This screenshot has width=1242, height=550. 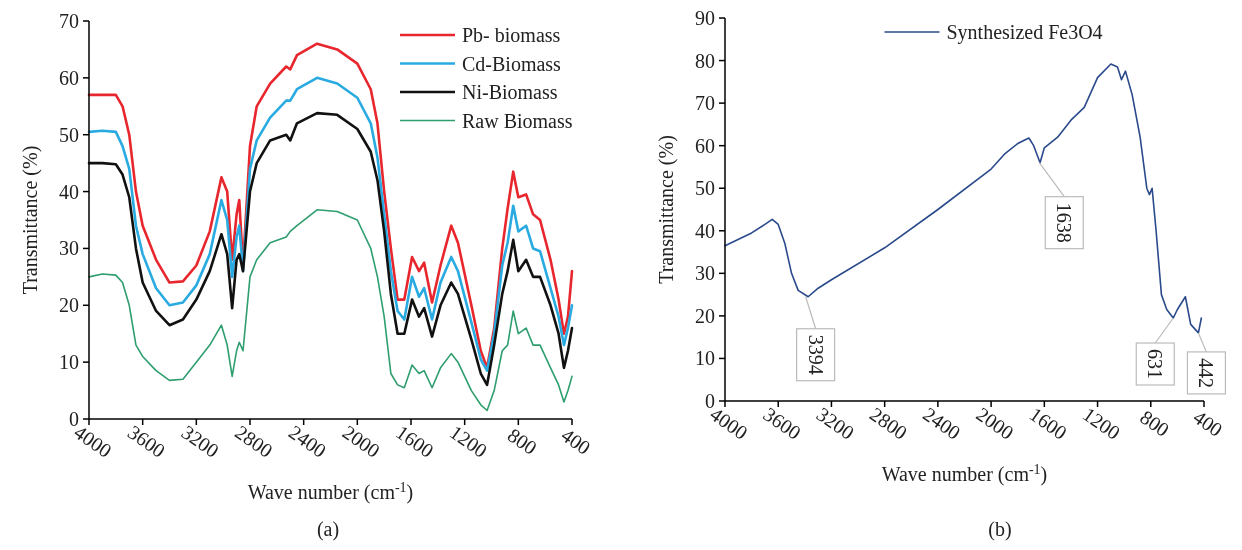 I want to click on annotation: 631, so click(x=1155, y=364).